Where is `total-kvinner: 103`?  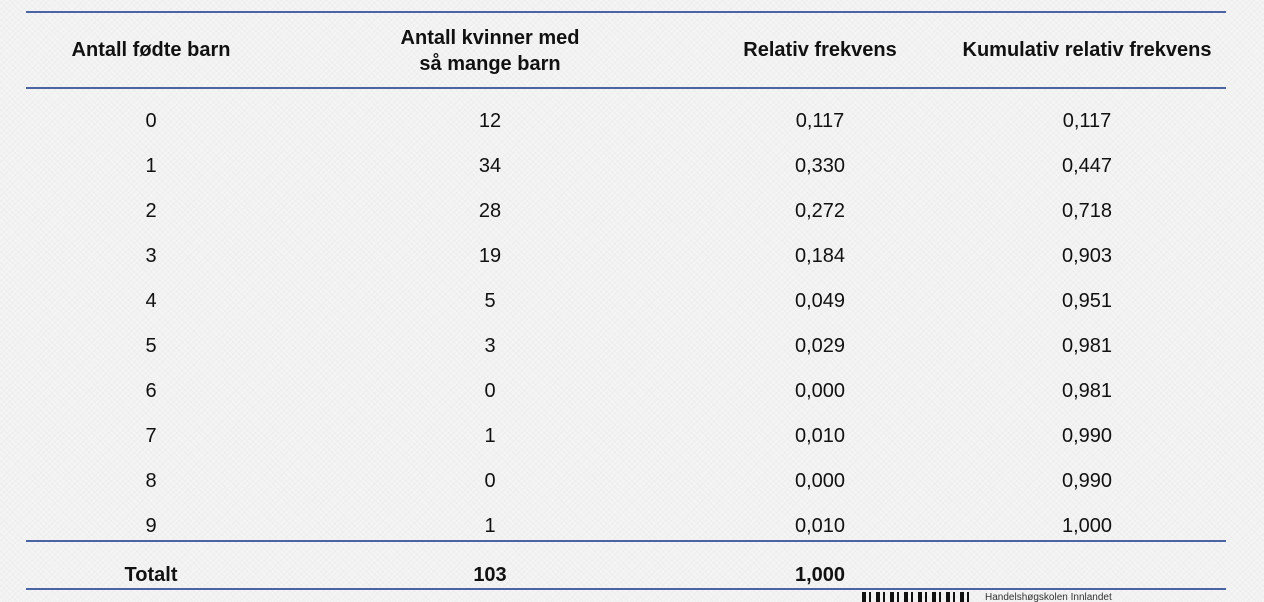
total-kvinner: 103 is located at coordinates (490, 575).